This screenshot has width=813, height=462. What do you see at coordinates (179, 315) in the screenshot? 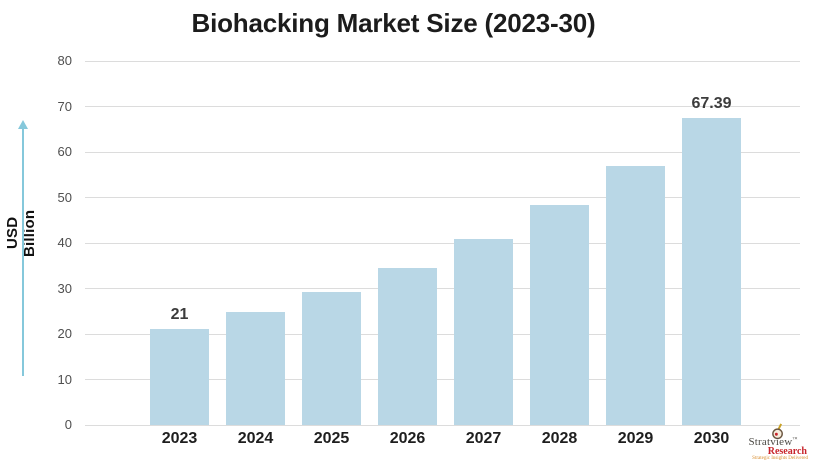
I see `data-label-2023: 21` at bounding box center [179, 315].